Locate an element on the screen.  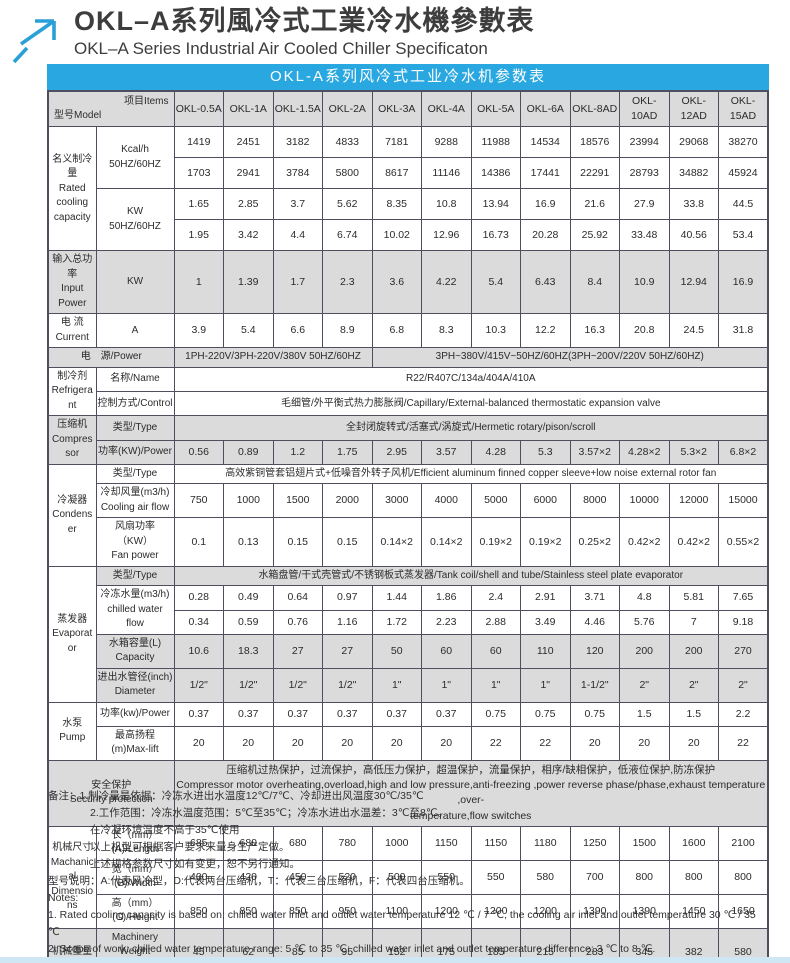
corner-model-label: 型号Model is located at coordinates (78, 115).